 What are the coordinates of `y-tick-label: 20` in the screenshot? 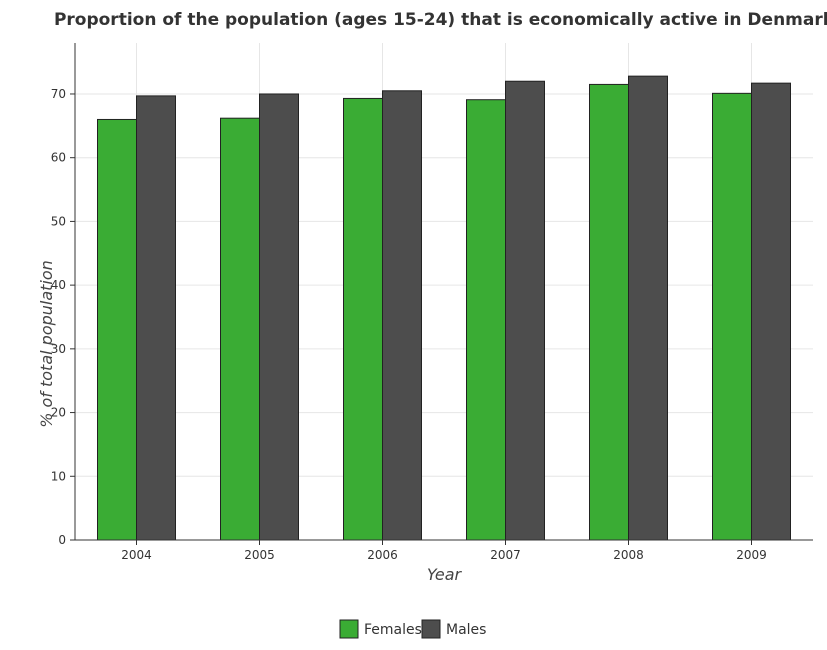 It's located at (58, 413).